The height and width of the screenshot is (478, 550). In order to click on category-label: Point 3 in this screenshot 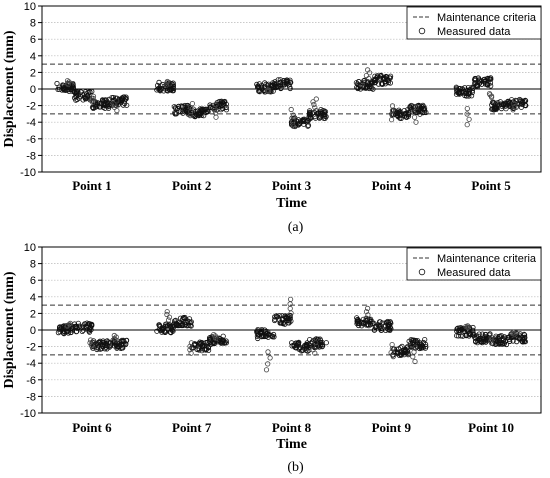, I will do `click(292, 185)`.